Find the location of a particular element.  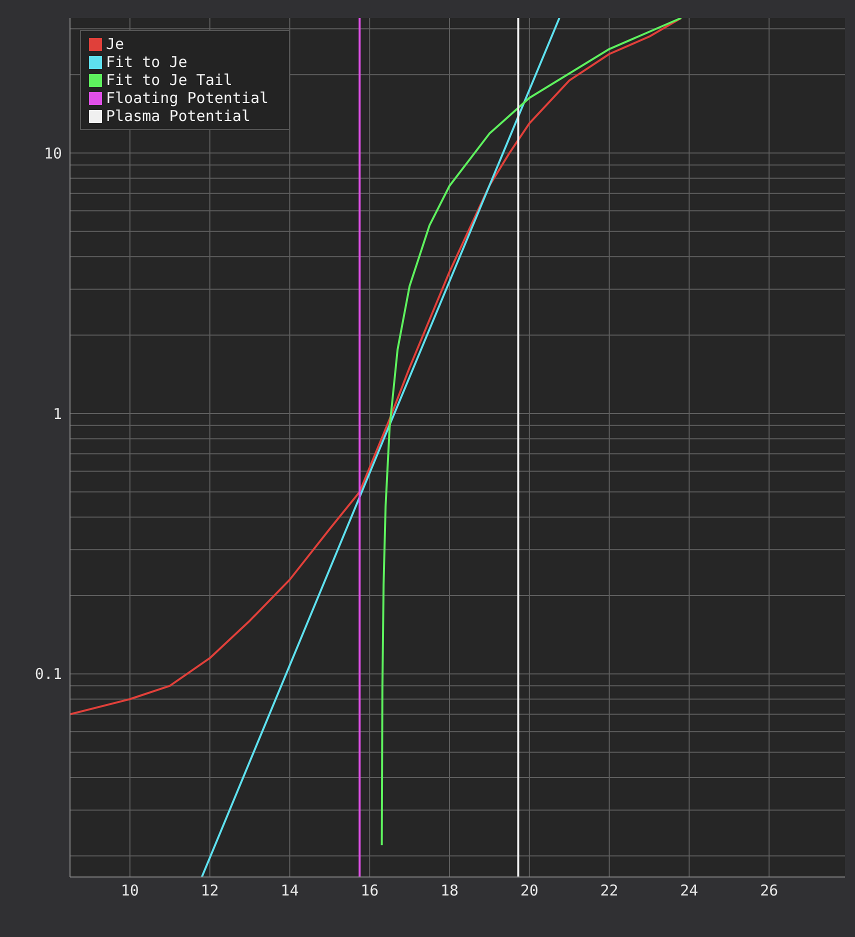

legend-label: Je is located at coordinates (115, 44).